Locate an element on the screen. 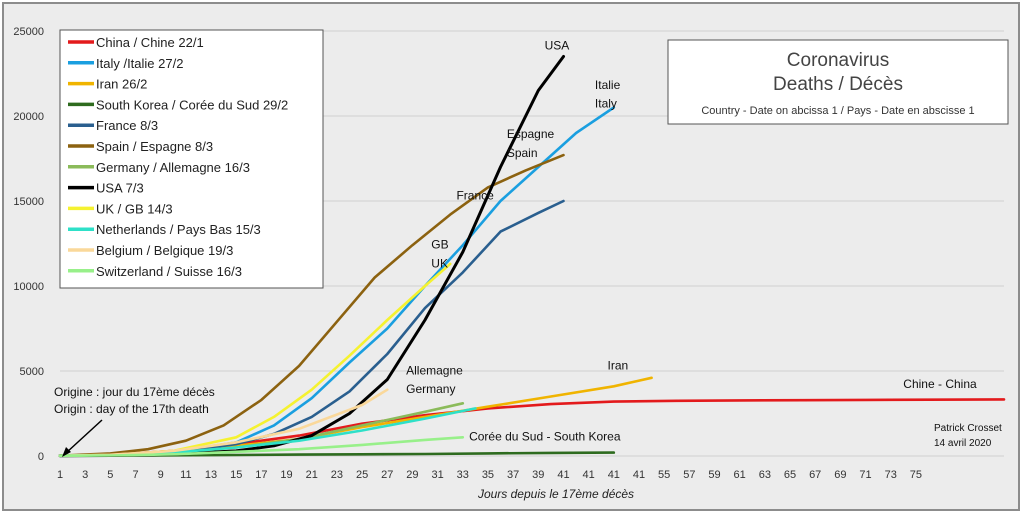 The width and height of the screenshot is (1024, 515). credit-date: 14 avril 2020 is located at coordinates (963, 443).